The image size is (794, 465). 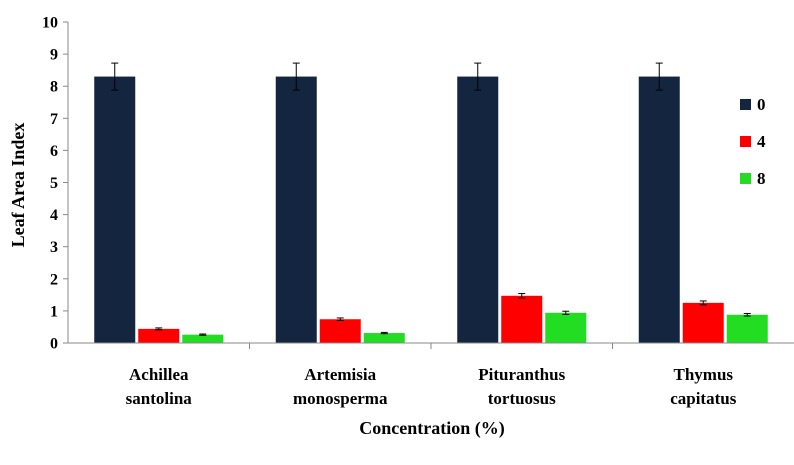 What do you see at coordinates (340, 398) in the screenshot?
I see `x-category-label: monosperma` at bounding box center [340, 398].